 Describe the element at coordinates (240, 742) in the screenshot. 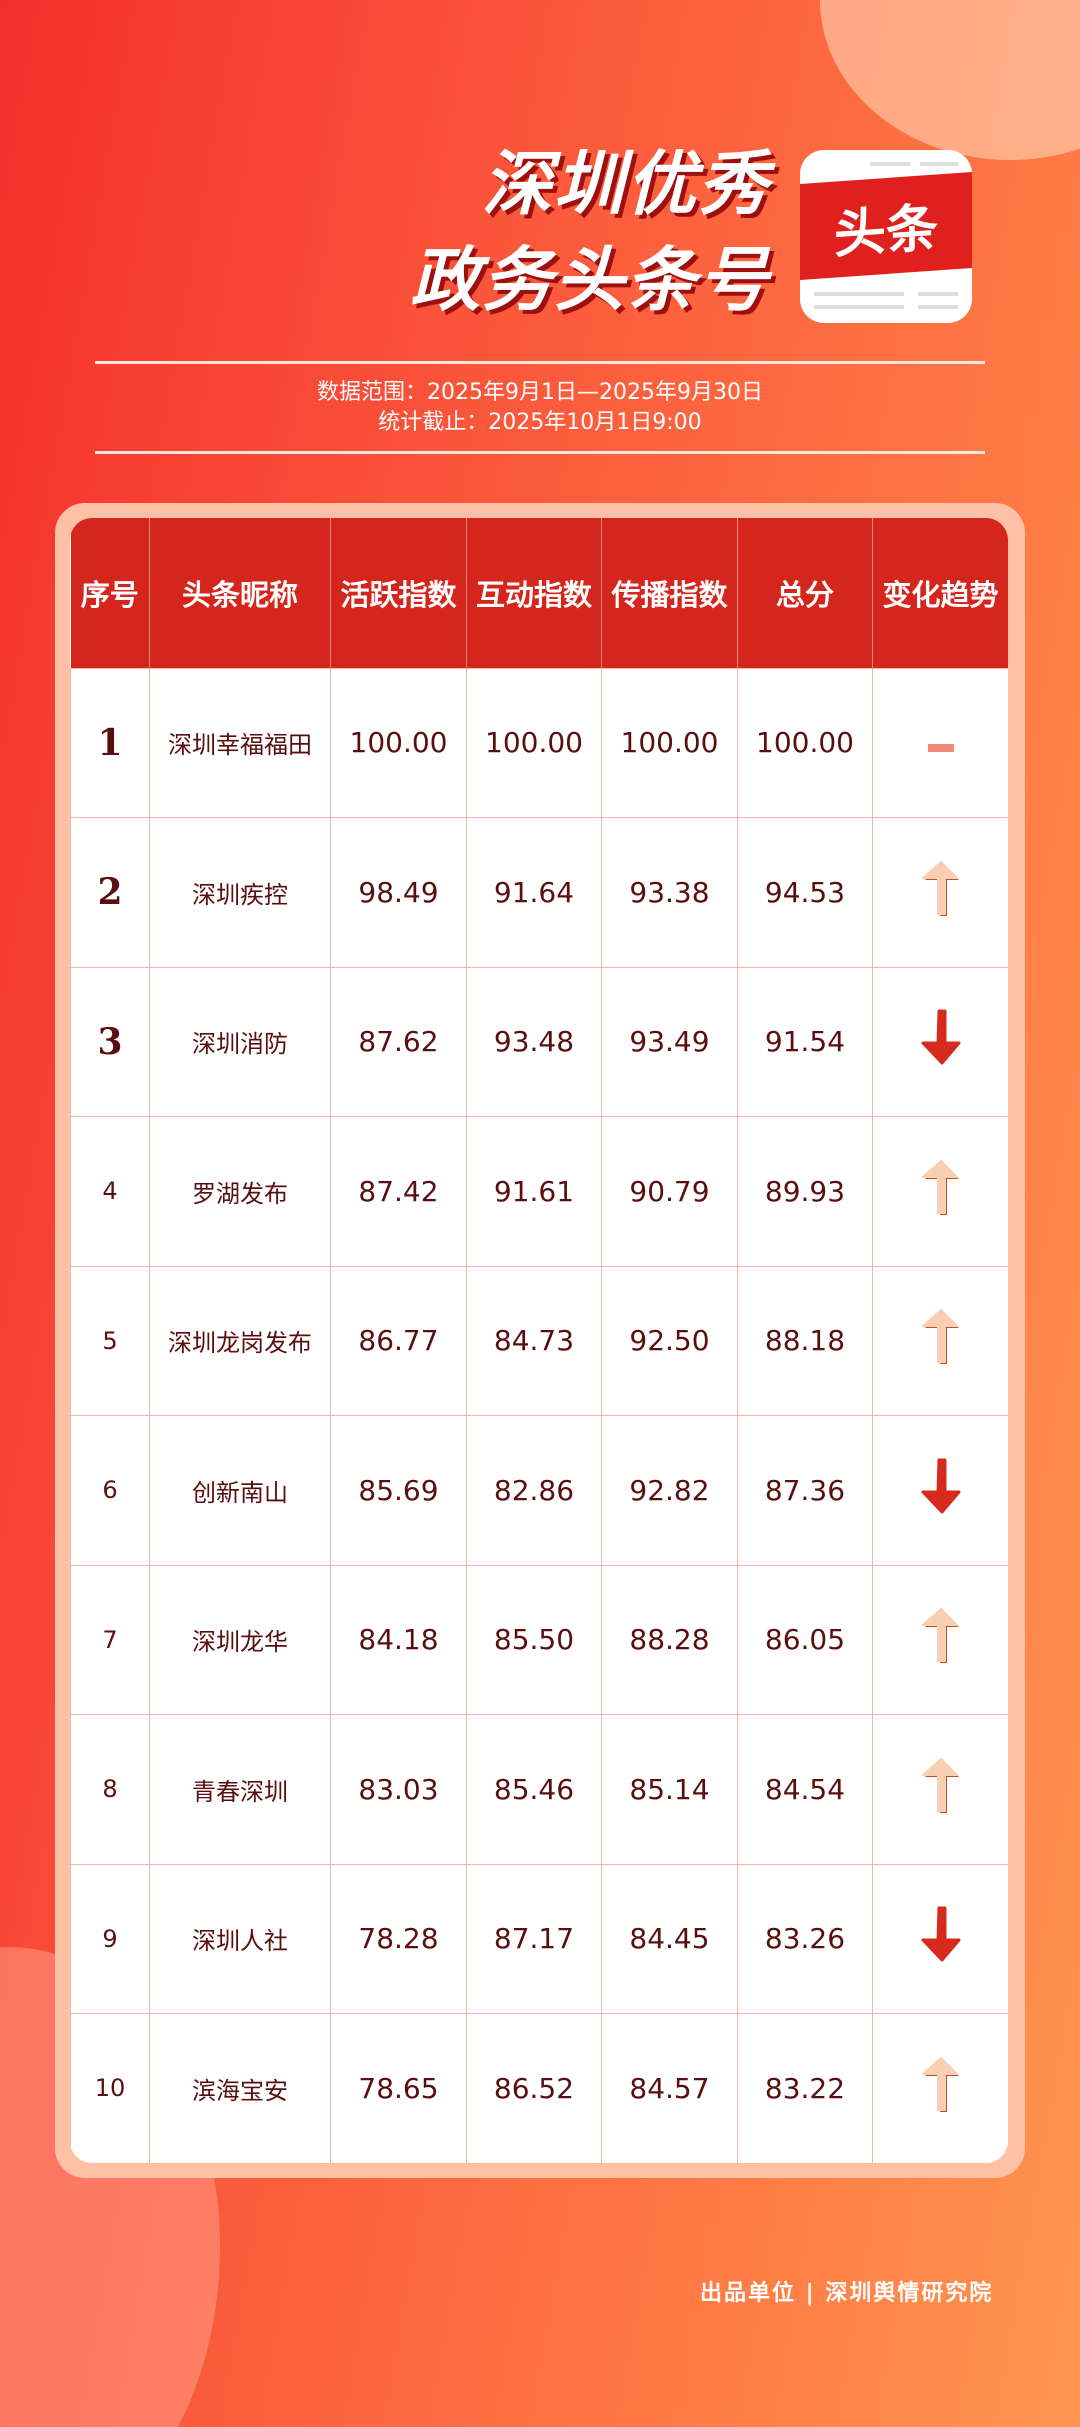

I see `cell-name: 深圳幸福福田` at that location.